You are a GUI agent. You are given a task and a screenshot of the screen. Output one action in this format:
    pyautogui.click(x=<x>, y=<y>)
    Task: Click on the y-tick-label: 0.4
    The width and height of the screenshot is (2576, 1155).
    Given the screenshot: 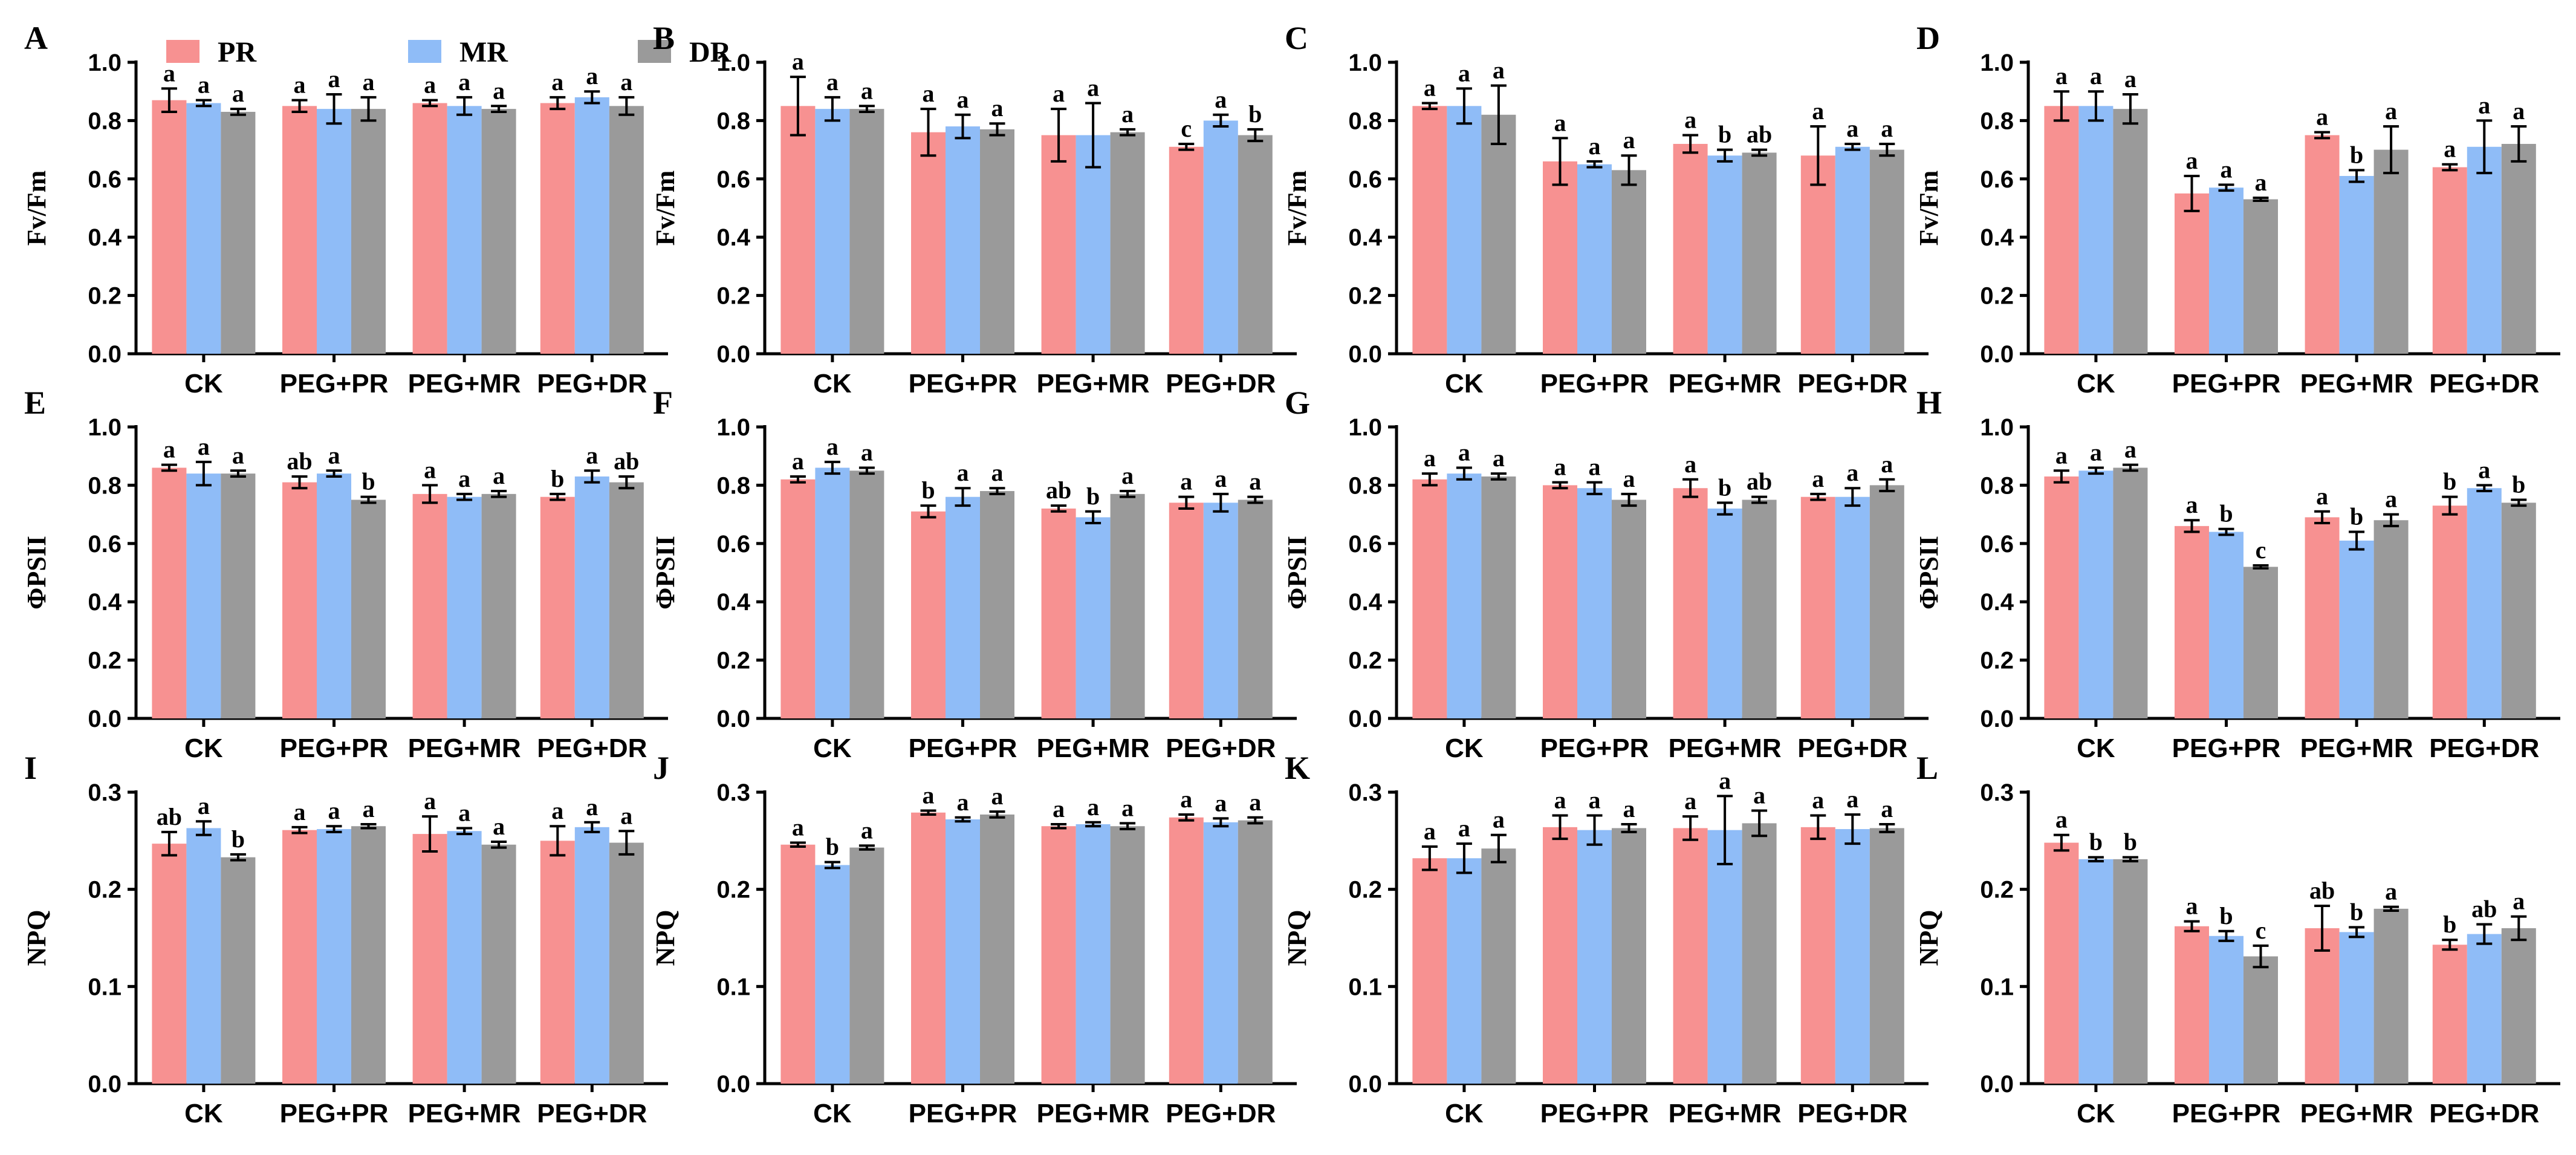 What is the action you would take?
    pyautogui.click(x=1365, y=602)
    